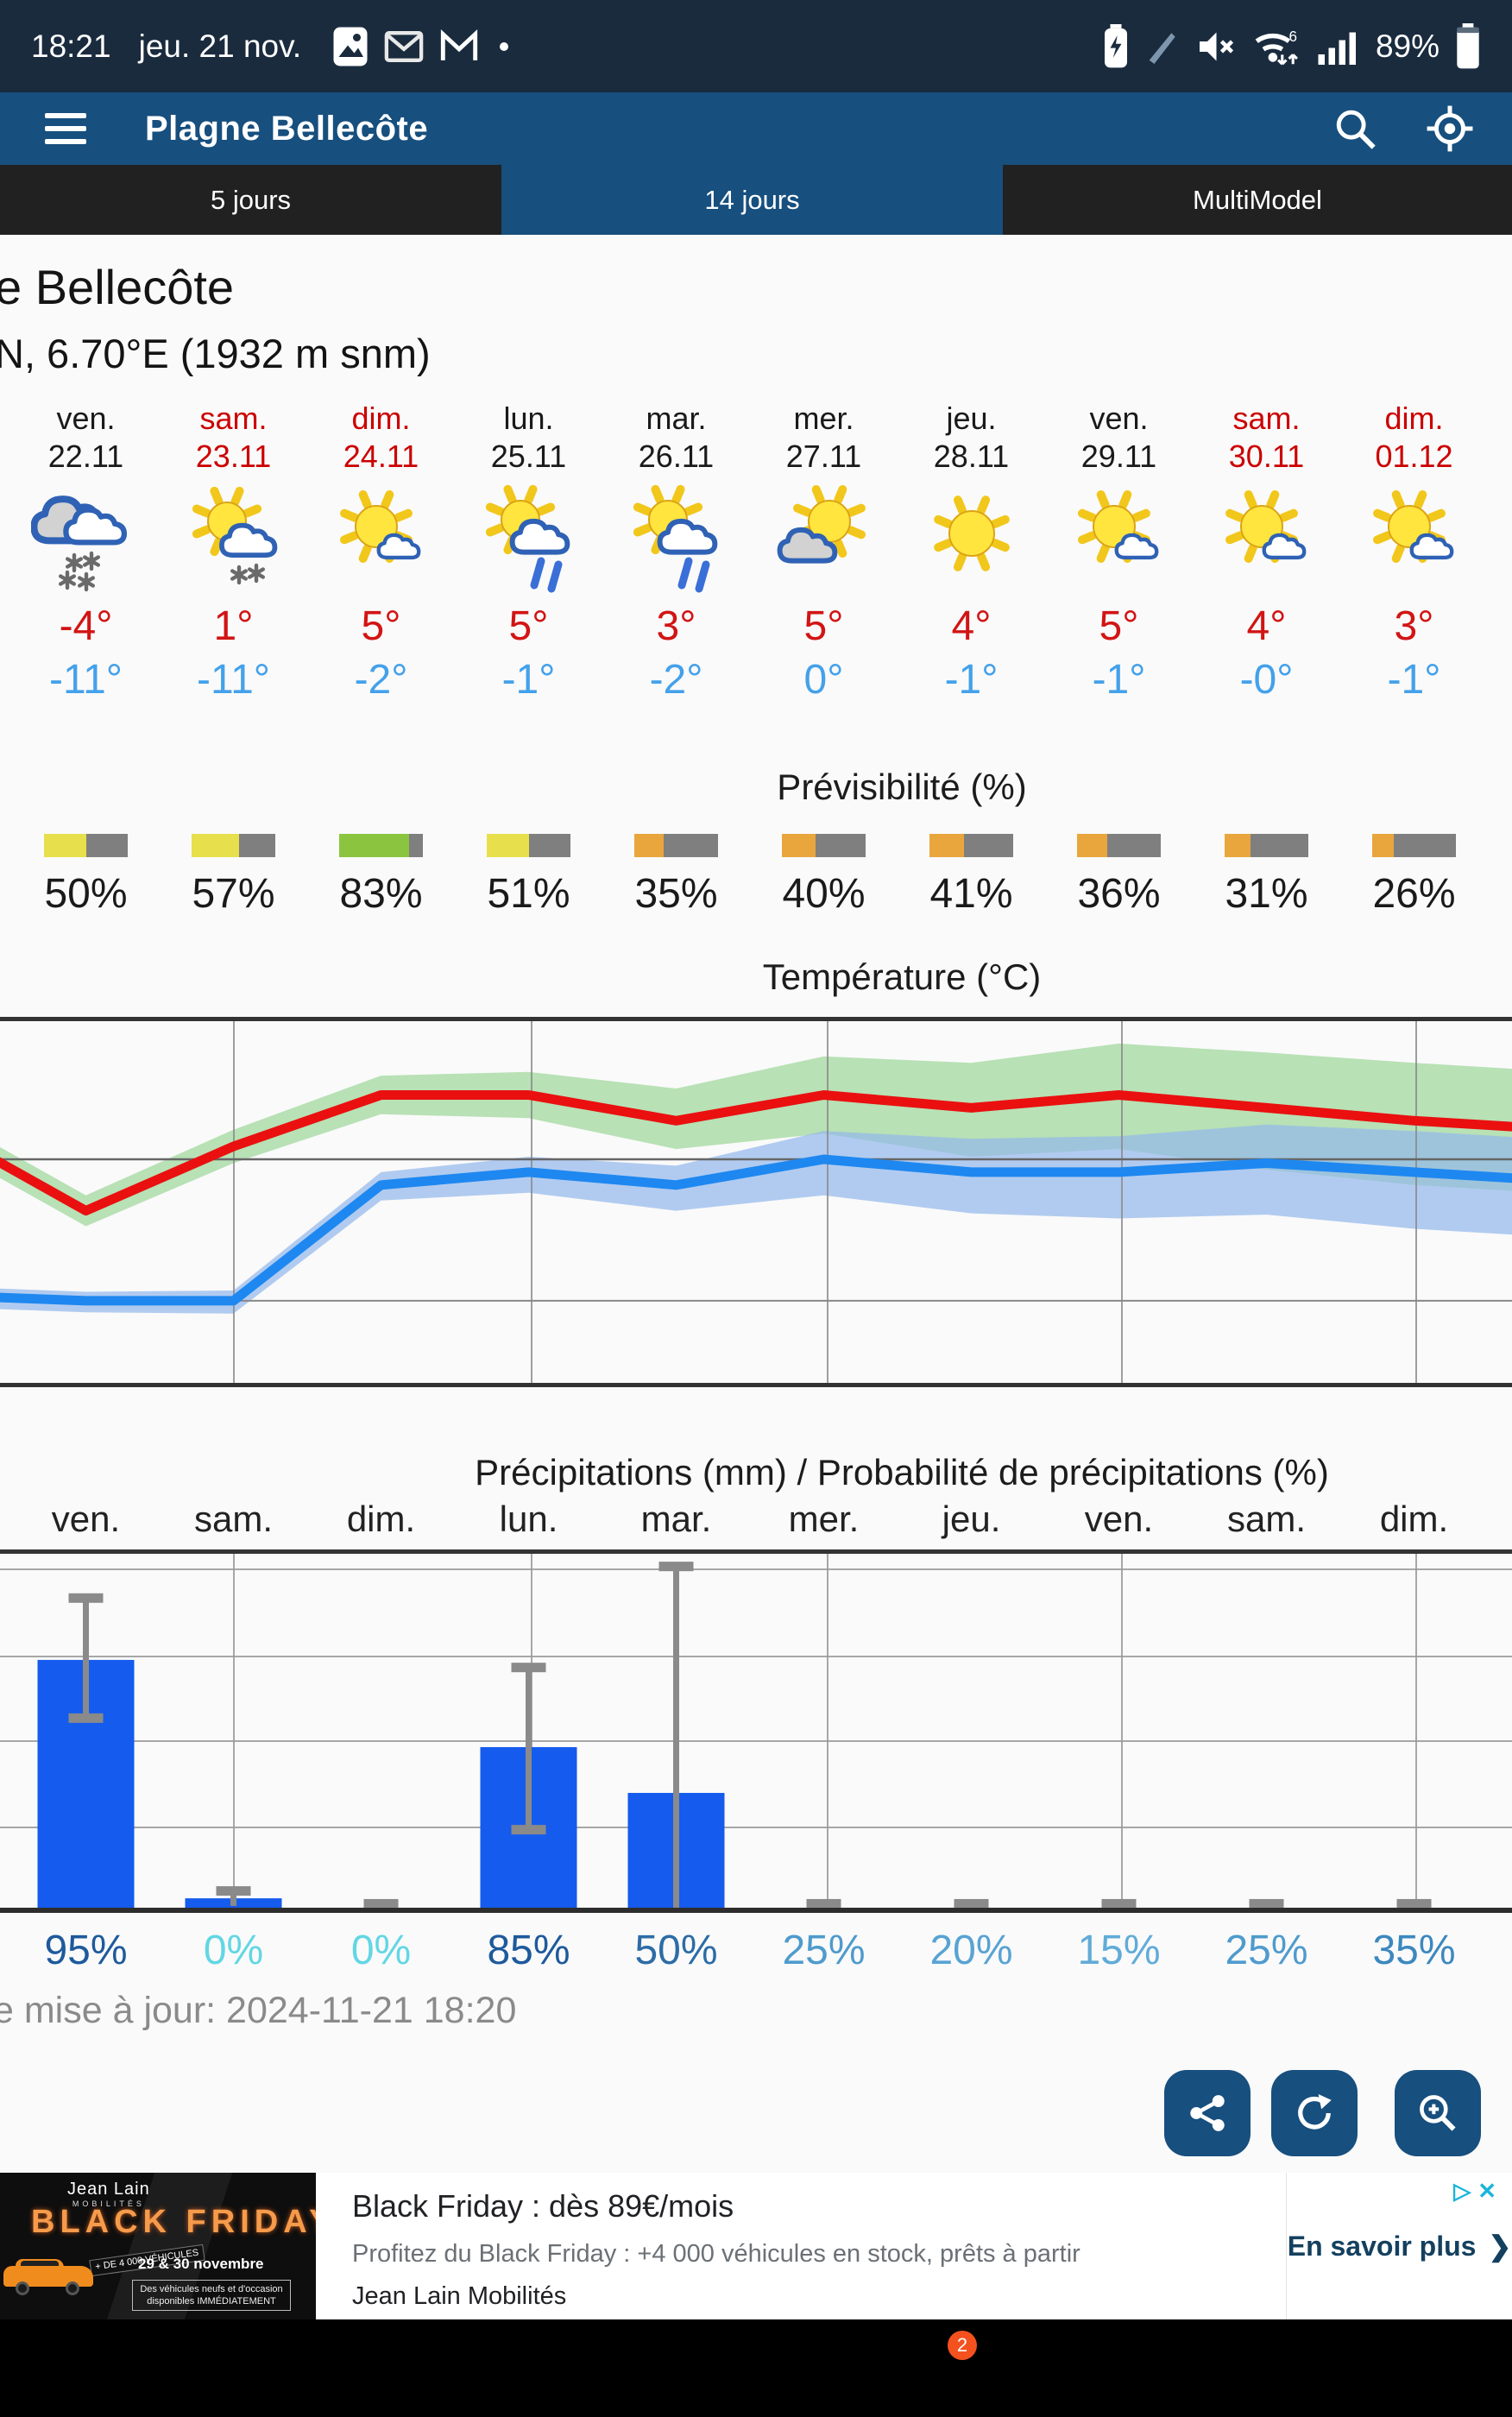  Describe the element at coordinates (1118, 456) in the screenshot. I see `day-date: 29.11` at that location.